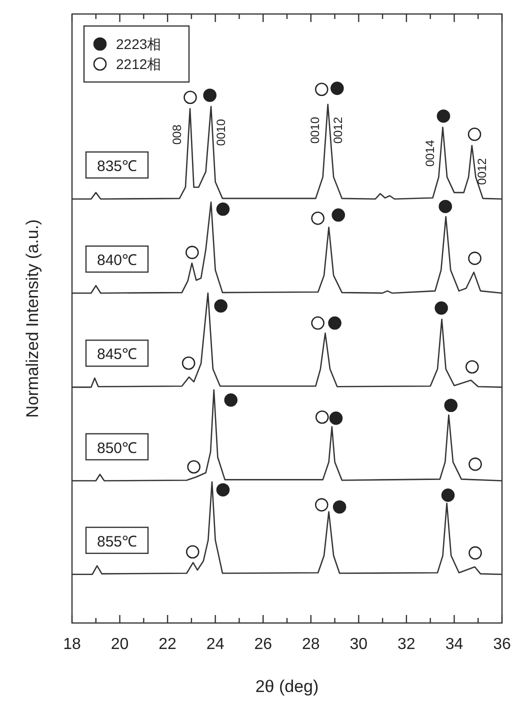 The width and height of the screenshot is (515, 705). I want to click on legend-label: 2212相, so click(139, 64).